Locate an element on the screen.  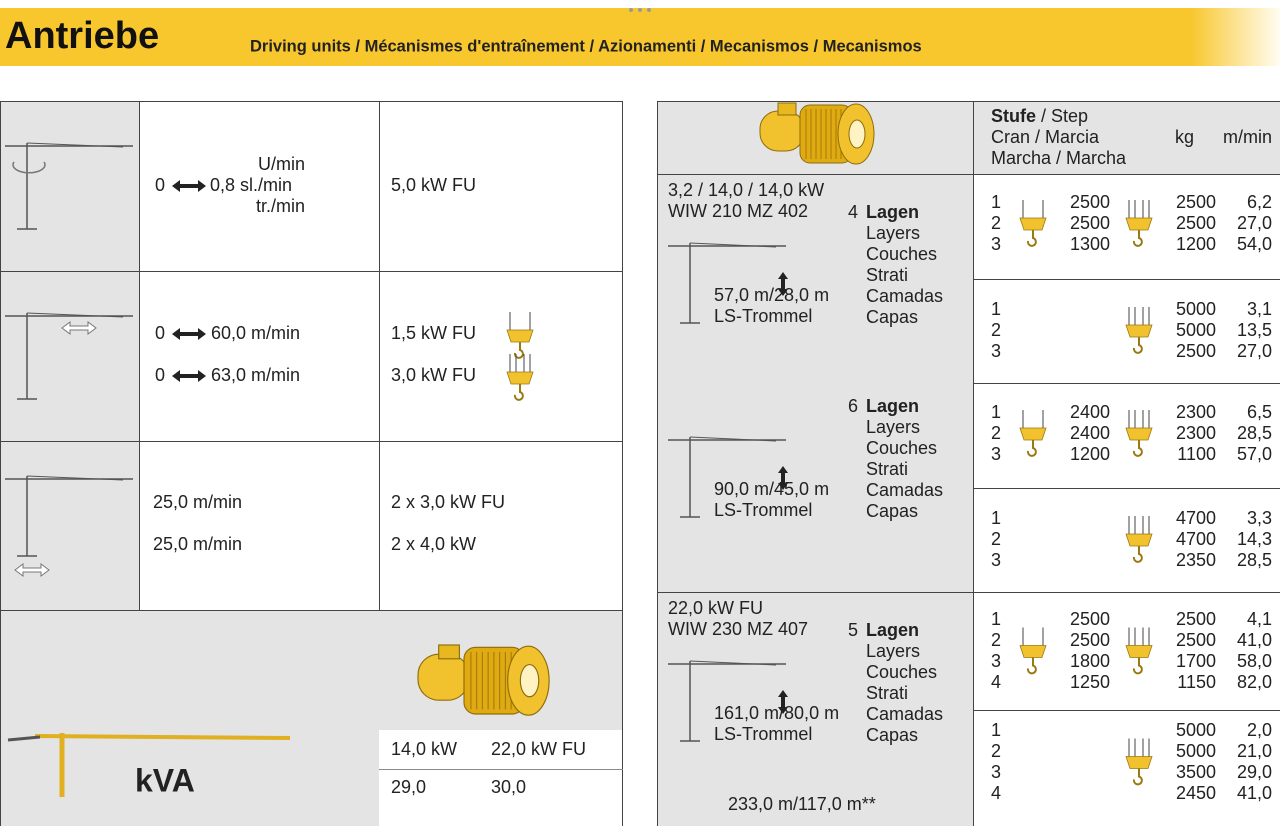
load: 1200 is located at coordinates (1196, 244).